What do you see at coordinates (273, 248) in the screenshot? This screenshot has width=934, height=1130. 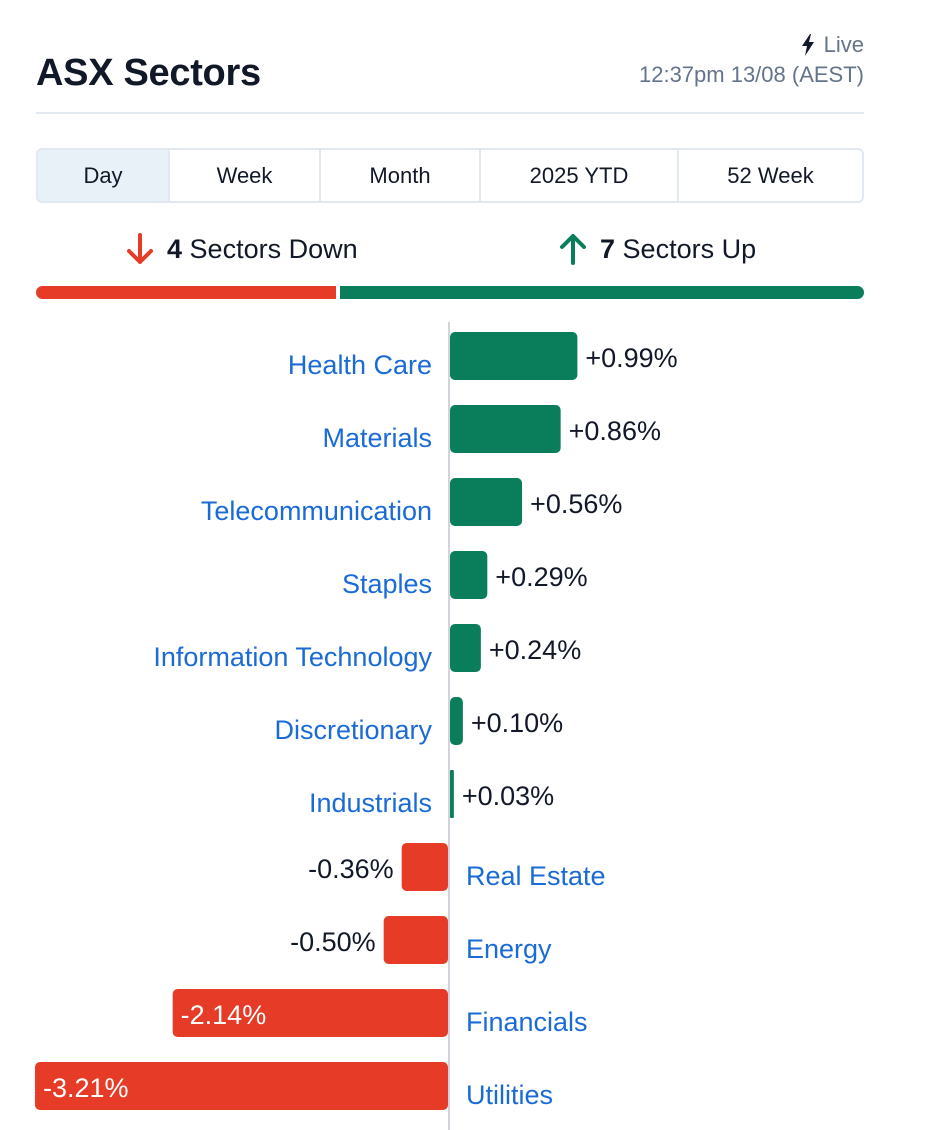 I see `sectors-down-label: Sectors Down` at bounding box center [273, 248].